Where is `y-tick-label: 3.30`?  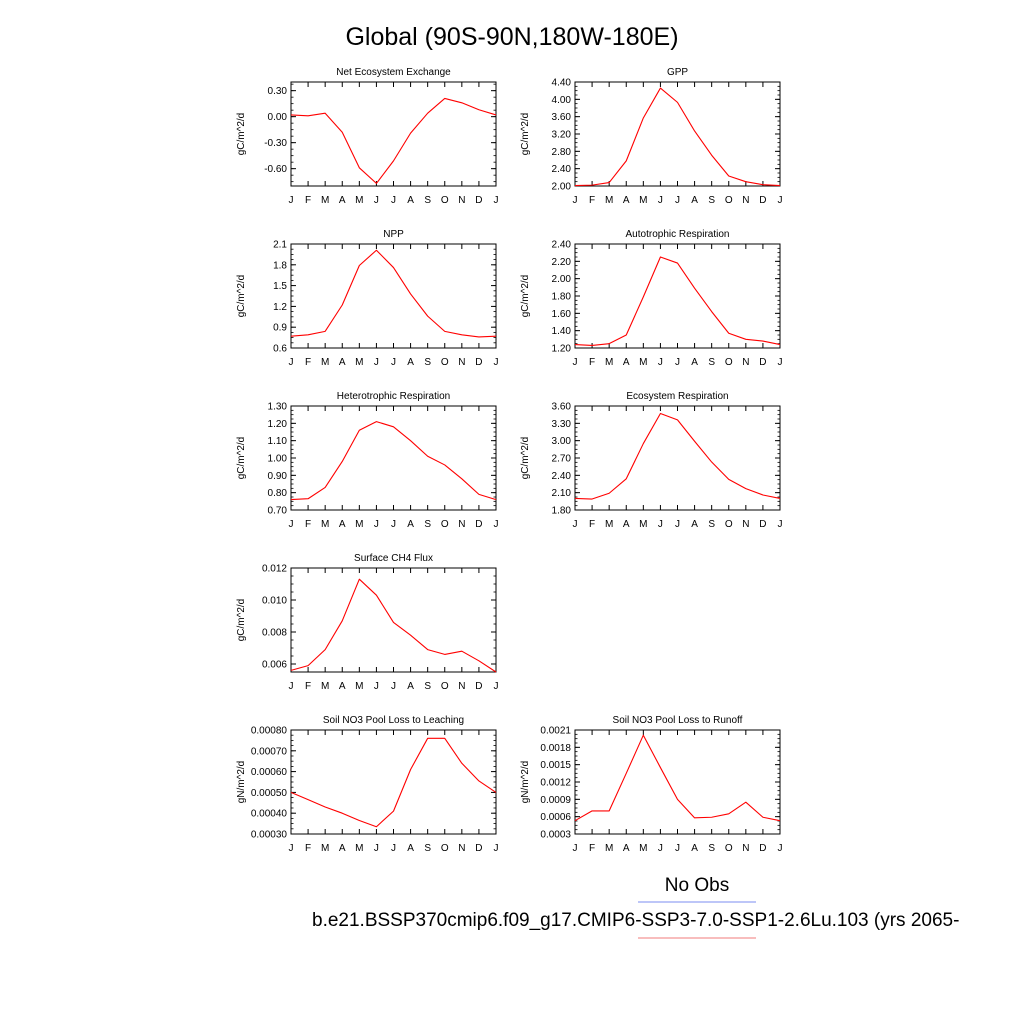 y-tick-label: 3.30 is located at coordinates (562, 424).